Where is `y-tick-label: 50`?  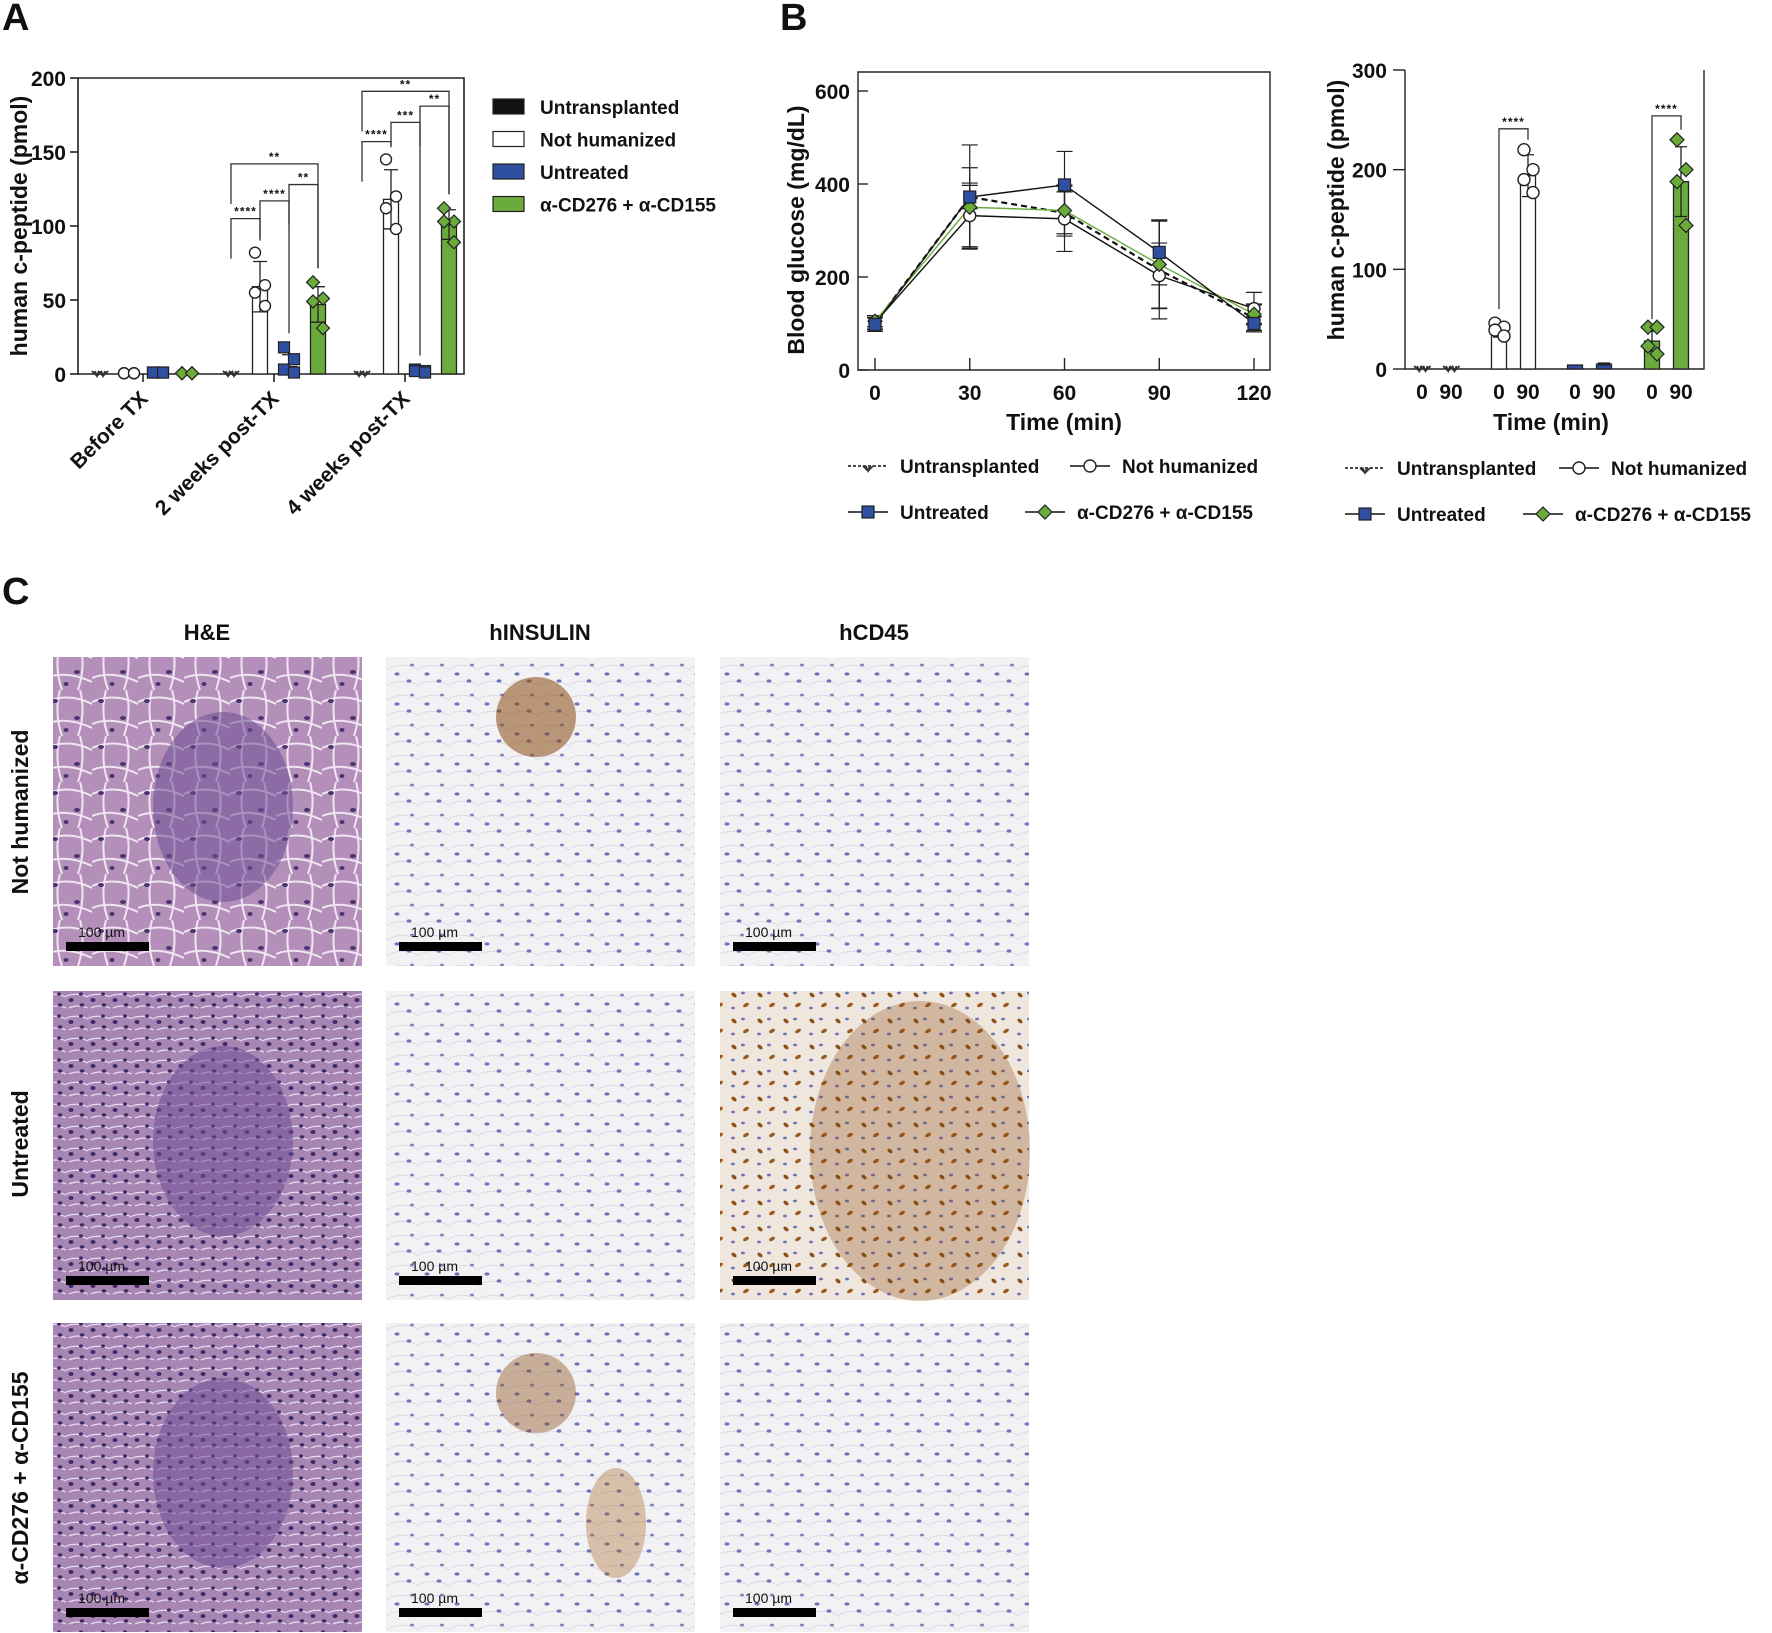
y-tick-label: 50 is located at coordinates (54, 301).